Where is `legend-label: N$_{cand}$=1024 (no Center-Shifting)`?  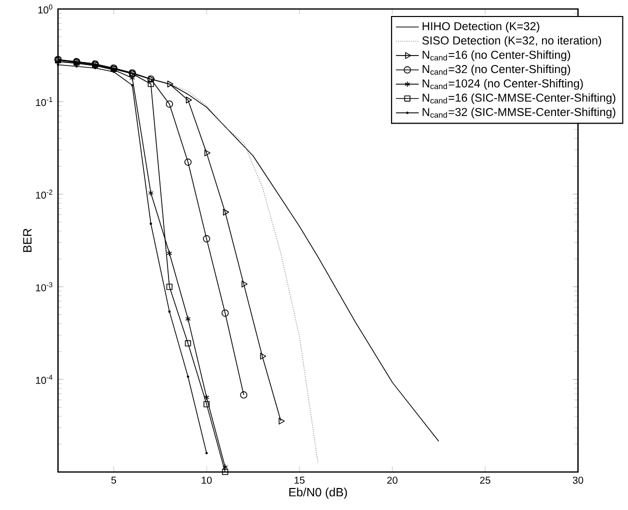 legend-label: N$_{cand}$=1024 (no Center-Shifting) is located at coordinates (502, 84).